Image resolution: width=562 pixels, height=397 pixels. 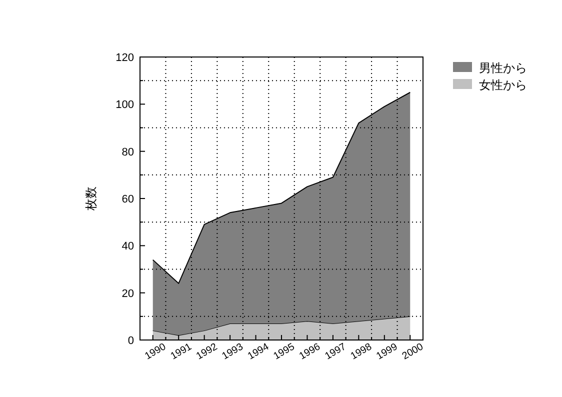 I want to click on legend-label: 女性から, so click(x=503, y=85).